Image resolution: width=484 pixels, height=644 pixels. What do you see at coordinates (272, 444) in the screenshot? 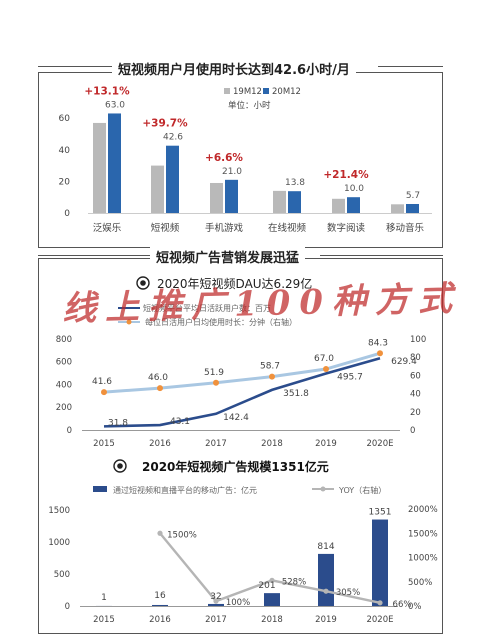
I see `c2-category-label: 2018` at bounding box center [272, 444].